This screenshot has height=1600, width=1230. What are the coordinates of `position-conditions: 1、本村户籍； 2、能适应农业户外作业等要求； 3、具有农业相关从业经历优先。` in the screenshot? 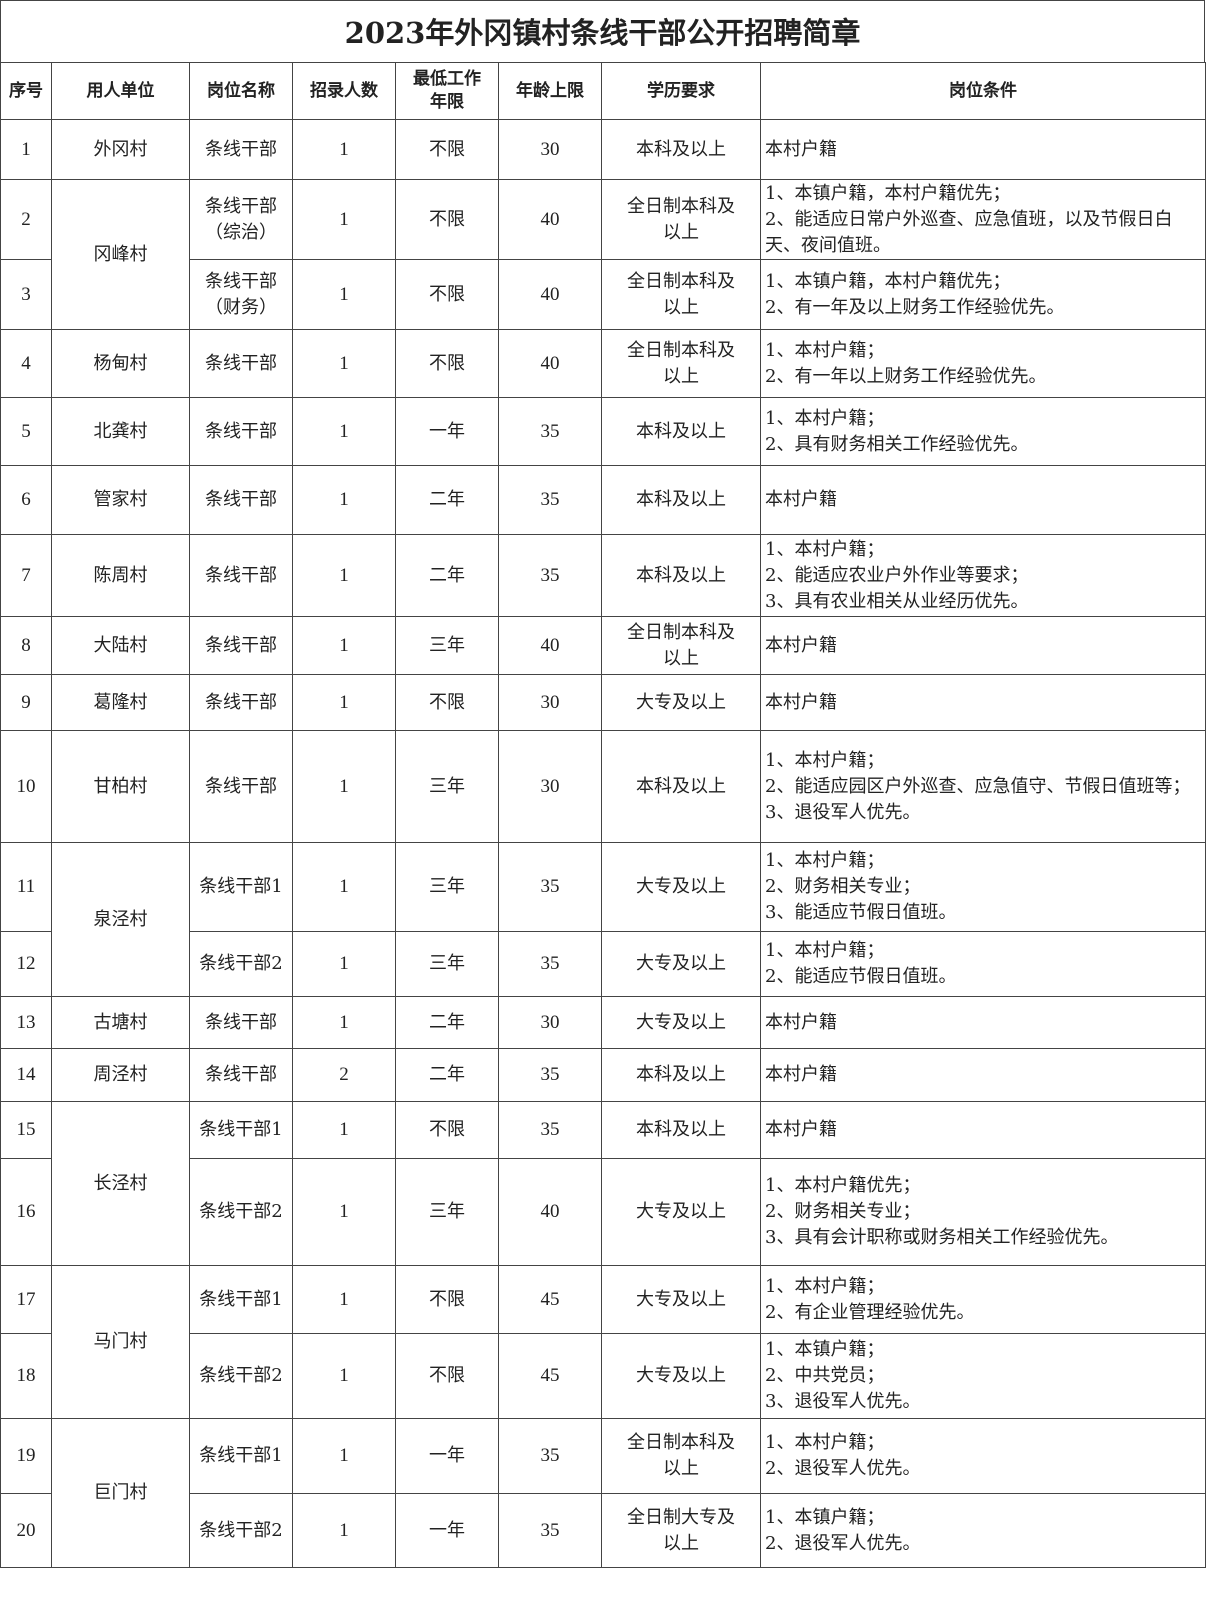 It's located at (983, 575).